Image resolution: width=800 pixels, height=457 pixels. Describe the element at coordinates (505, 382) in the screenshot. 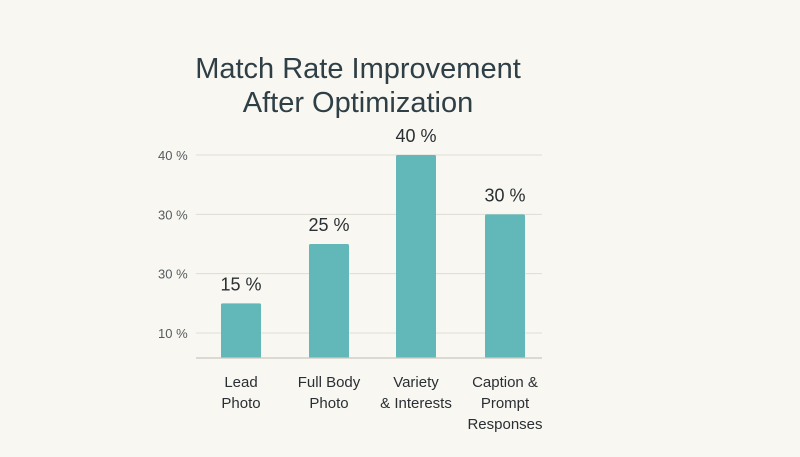

I see `category-label-line: Caption &` at that location.